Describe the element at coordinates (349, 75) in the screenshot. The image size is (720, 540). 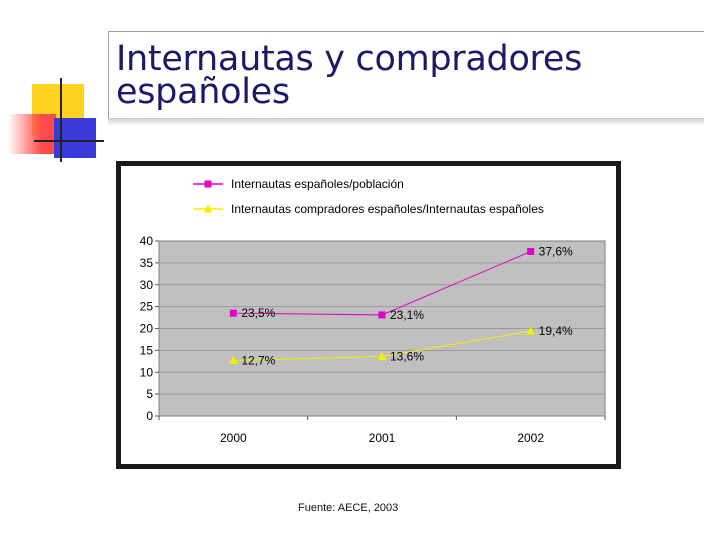
I see `slide-title: Internautas y compradores españoles` at that location.